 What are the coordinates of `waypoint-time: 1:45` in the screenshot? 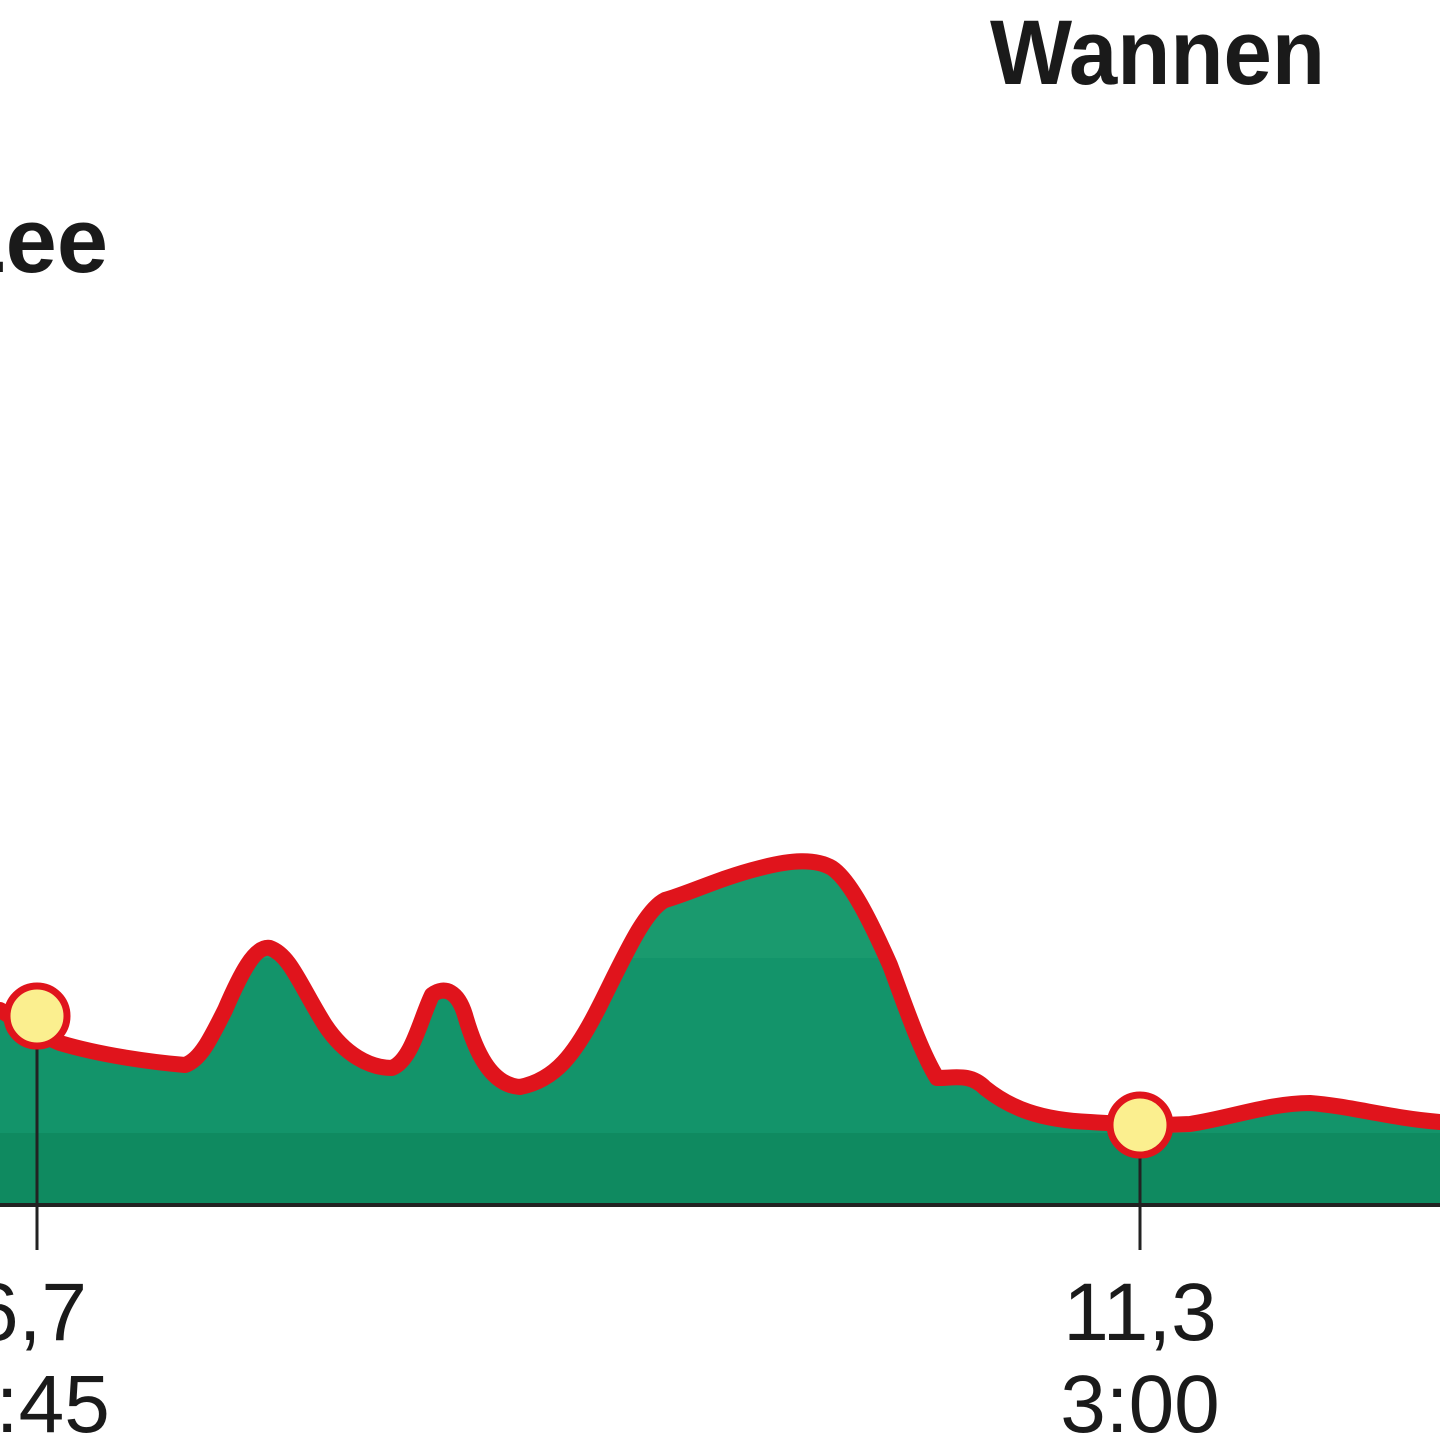 It's located at (55, 1399).